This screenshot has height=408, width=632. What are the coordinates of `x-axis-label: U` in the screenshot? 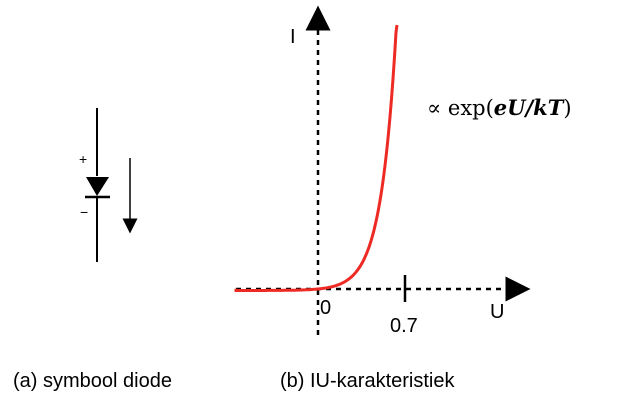 It's located at (497, 312).